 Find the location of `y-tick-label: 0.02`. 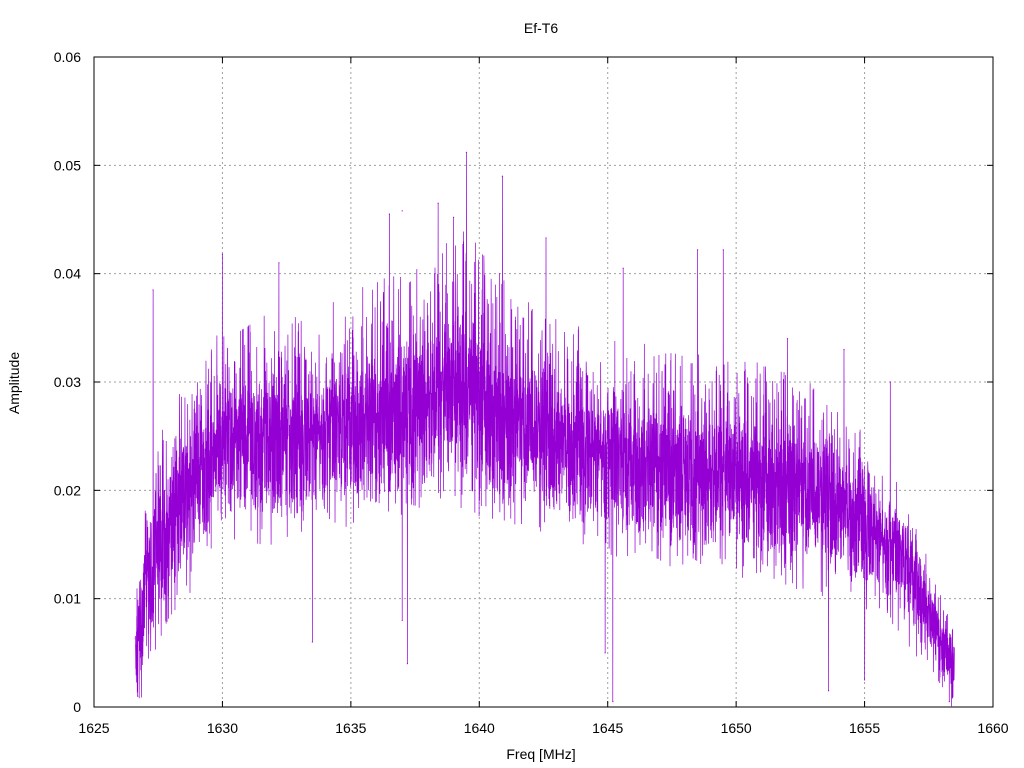

y-tick-label: 0.02 is located at coordinates (67, 490).